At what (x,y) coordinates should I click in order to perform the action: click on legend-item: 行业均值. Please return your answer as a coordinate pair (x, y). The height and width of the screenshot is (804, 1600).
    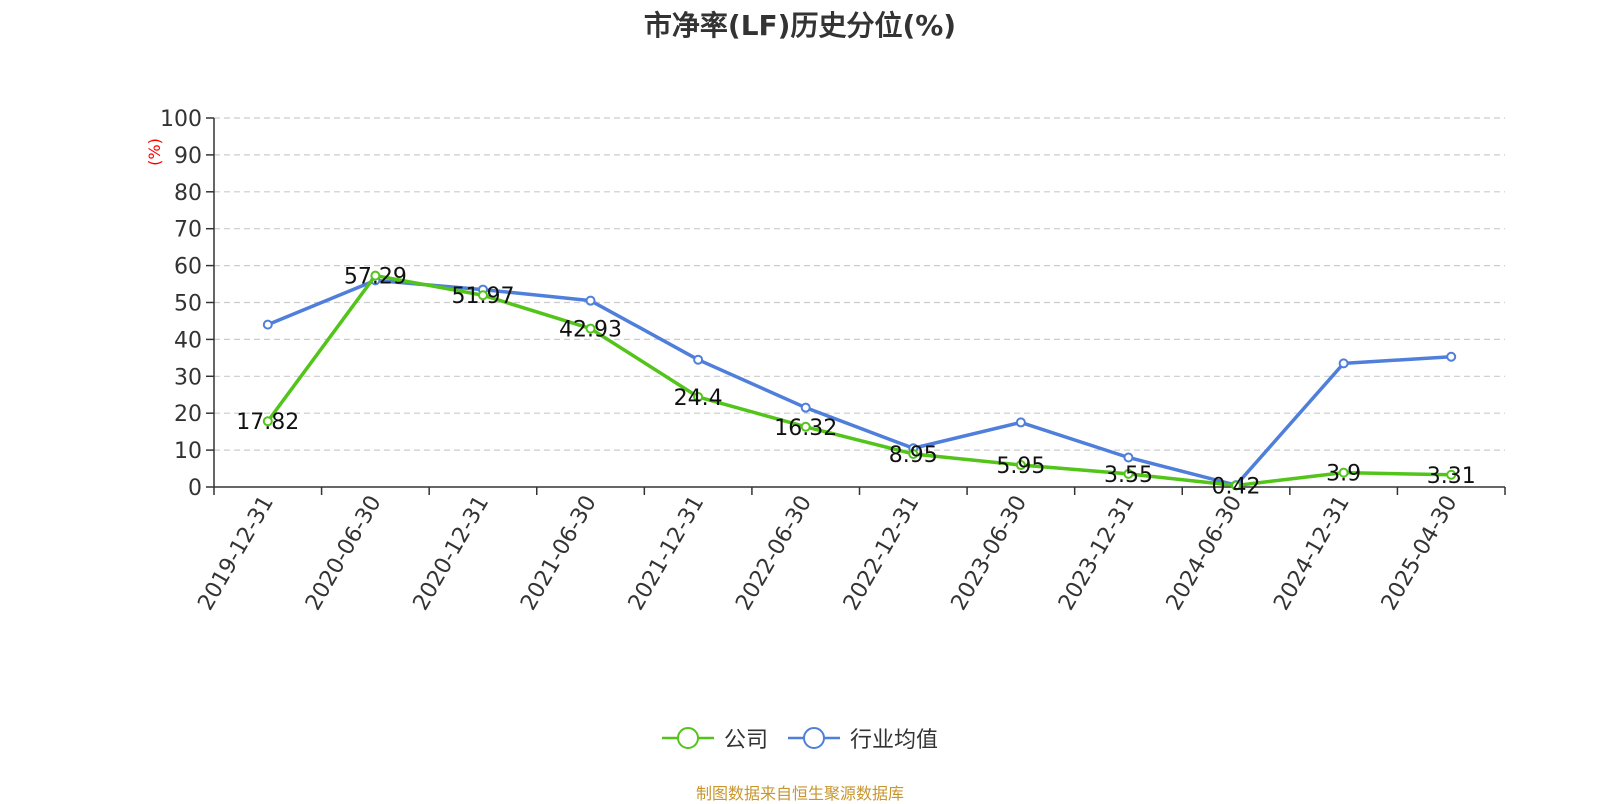
    Looking at the image, I should click on (863, 738).